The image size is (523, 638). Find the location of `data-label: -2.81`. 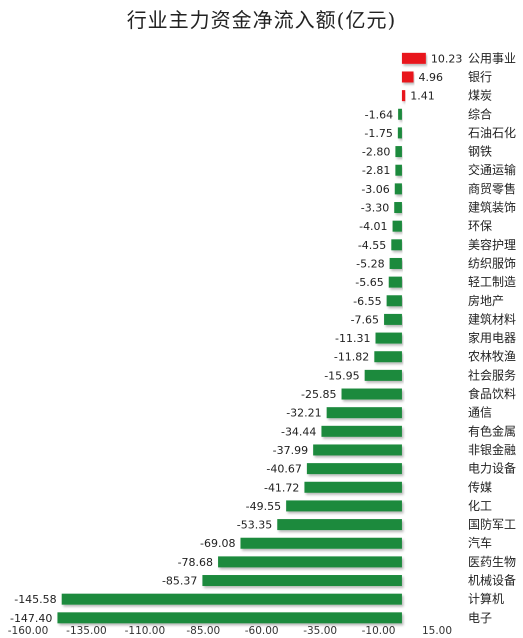

data-label: -2.81 is located at coordinates (376, 170).